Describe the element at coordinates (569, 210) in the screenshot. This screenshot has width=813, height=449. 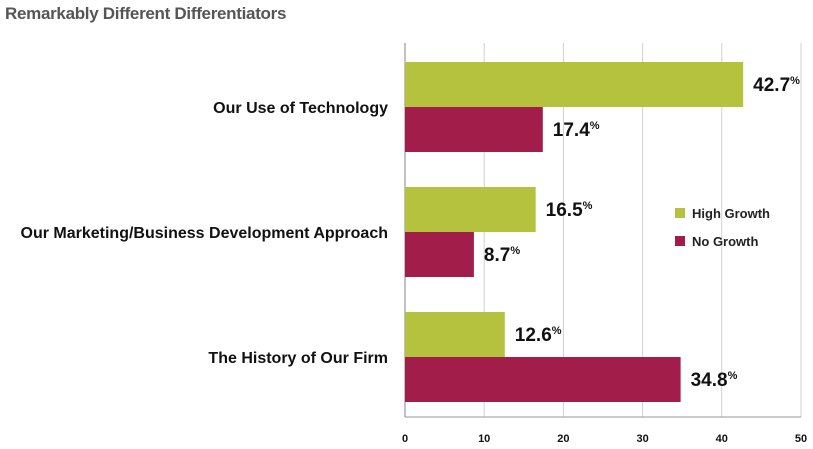
I see `data-label: 16.5%` at that location.